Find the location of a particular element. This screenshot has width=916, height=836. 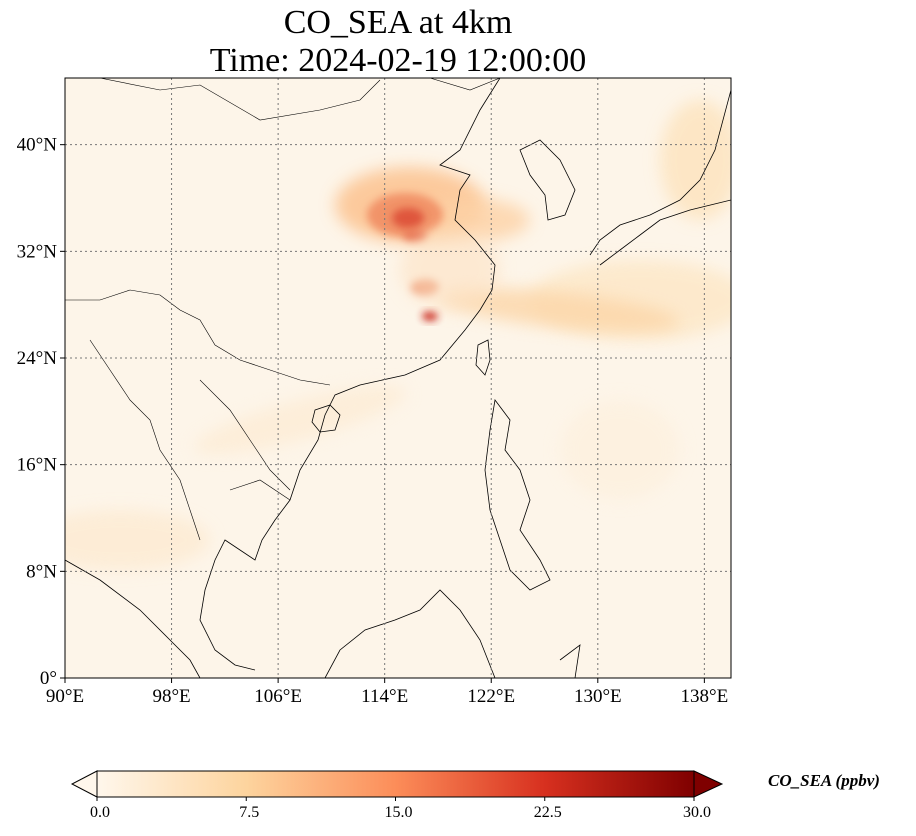

longitude-axis: 90°E 98°E 106°E 114°E 122°E 130°E 138°E is located at coordinates (387, 692).